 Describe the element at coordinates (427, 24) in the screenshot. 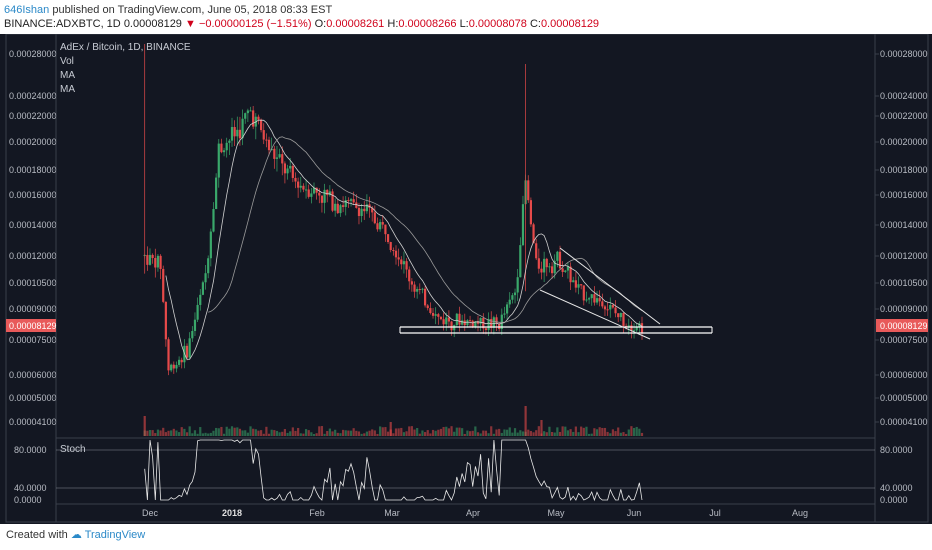

I see `high-value: 0.00008266` at that location.